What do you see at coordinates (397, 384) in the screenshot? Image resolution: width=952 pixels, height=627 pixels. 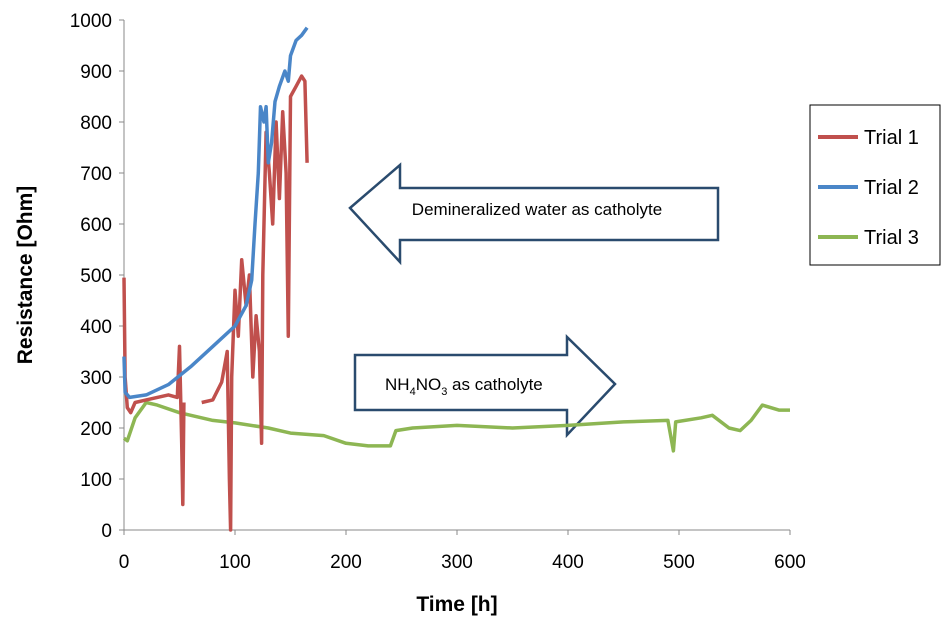 I see `annotation-part: NH` at bounding box center [397, 384].